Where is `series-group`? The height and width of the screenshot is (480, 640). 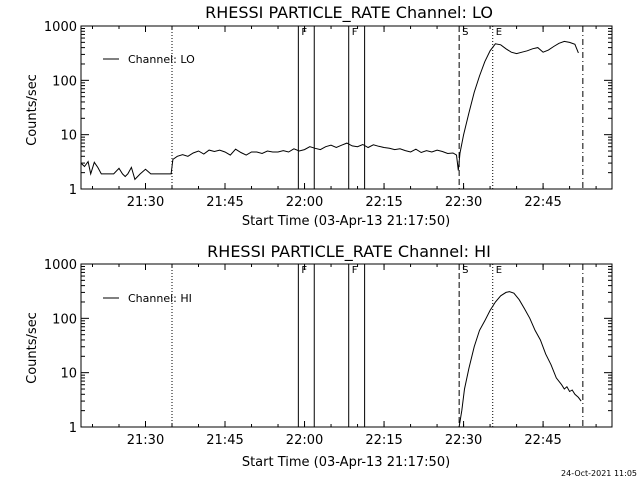
series-group is located at coordinates (520, 359).